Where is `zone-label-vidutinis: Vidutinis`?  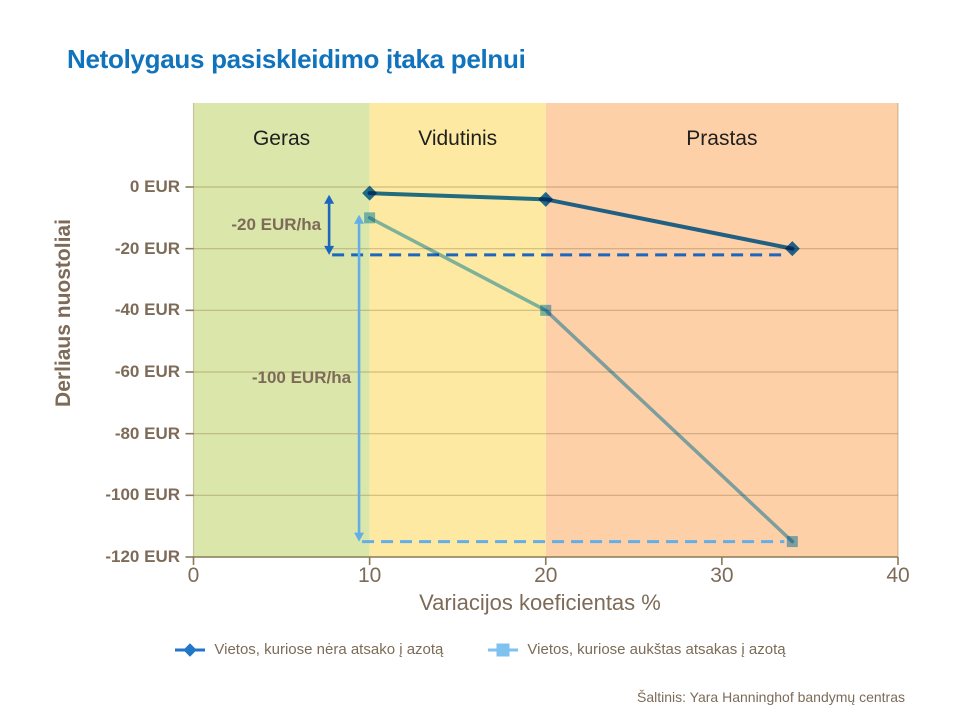 zone-label-vidutinis: Vidutinis is located at coordinates (458, 138).